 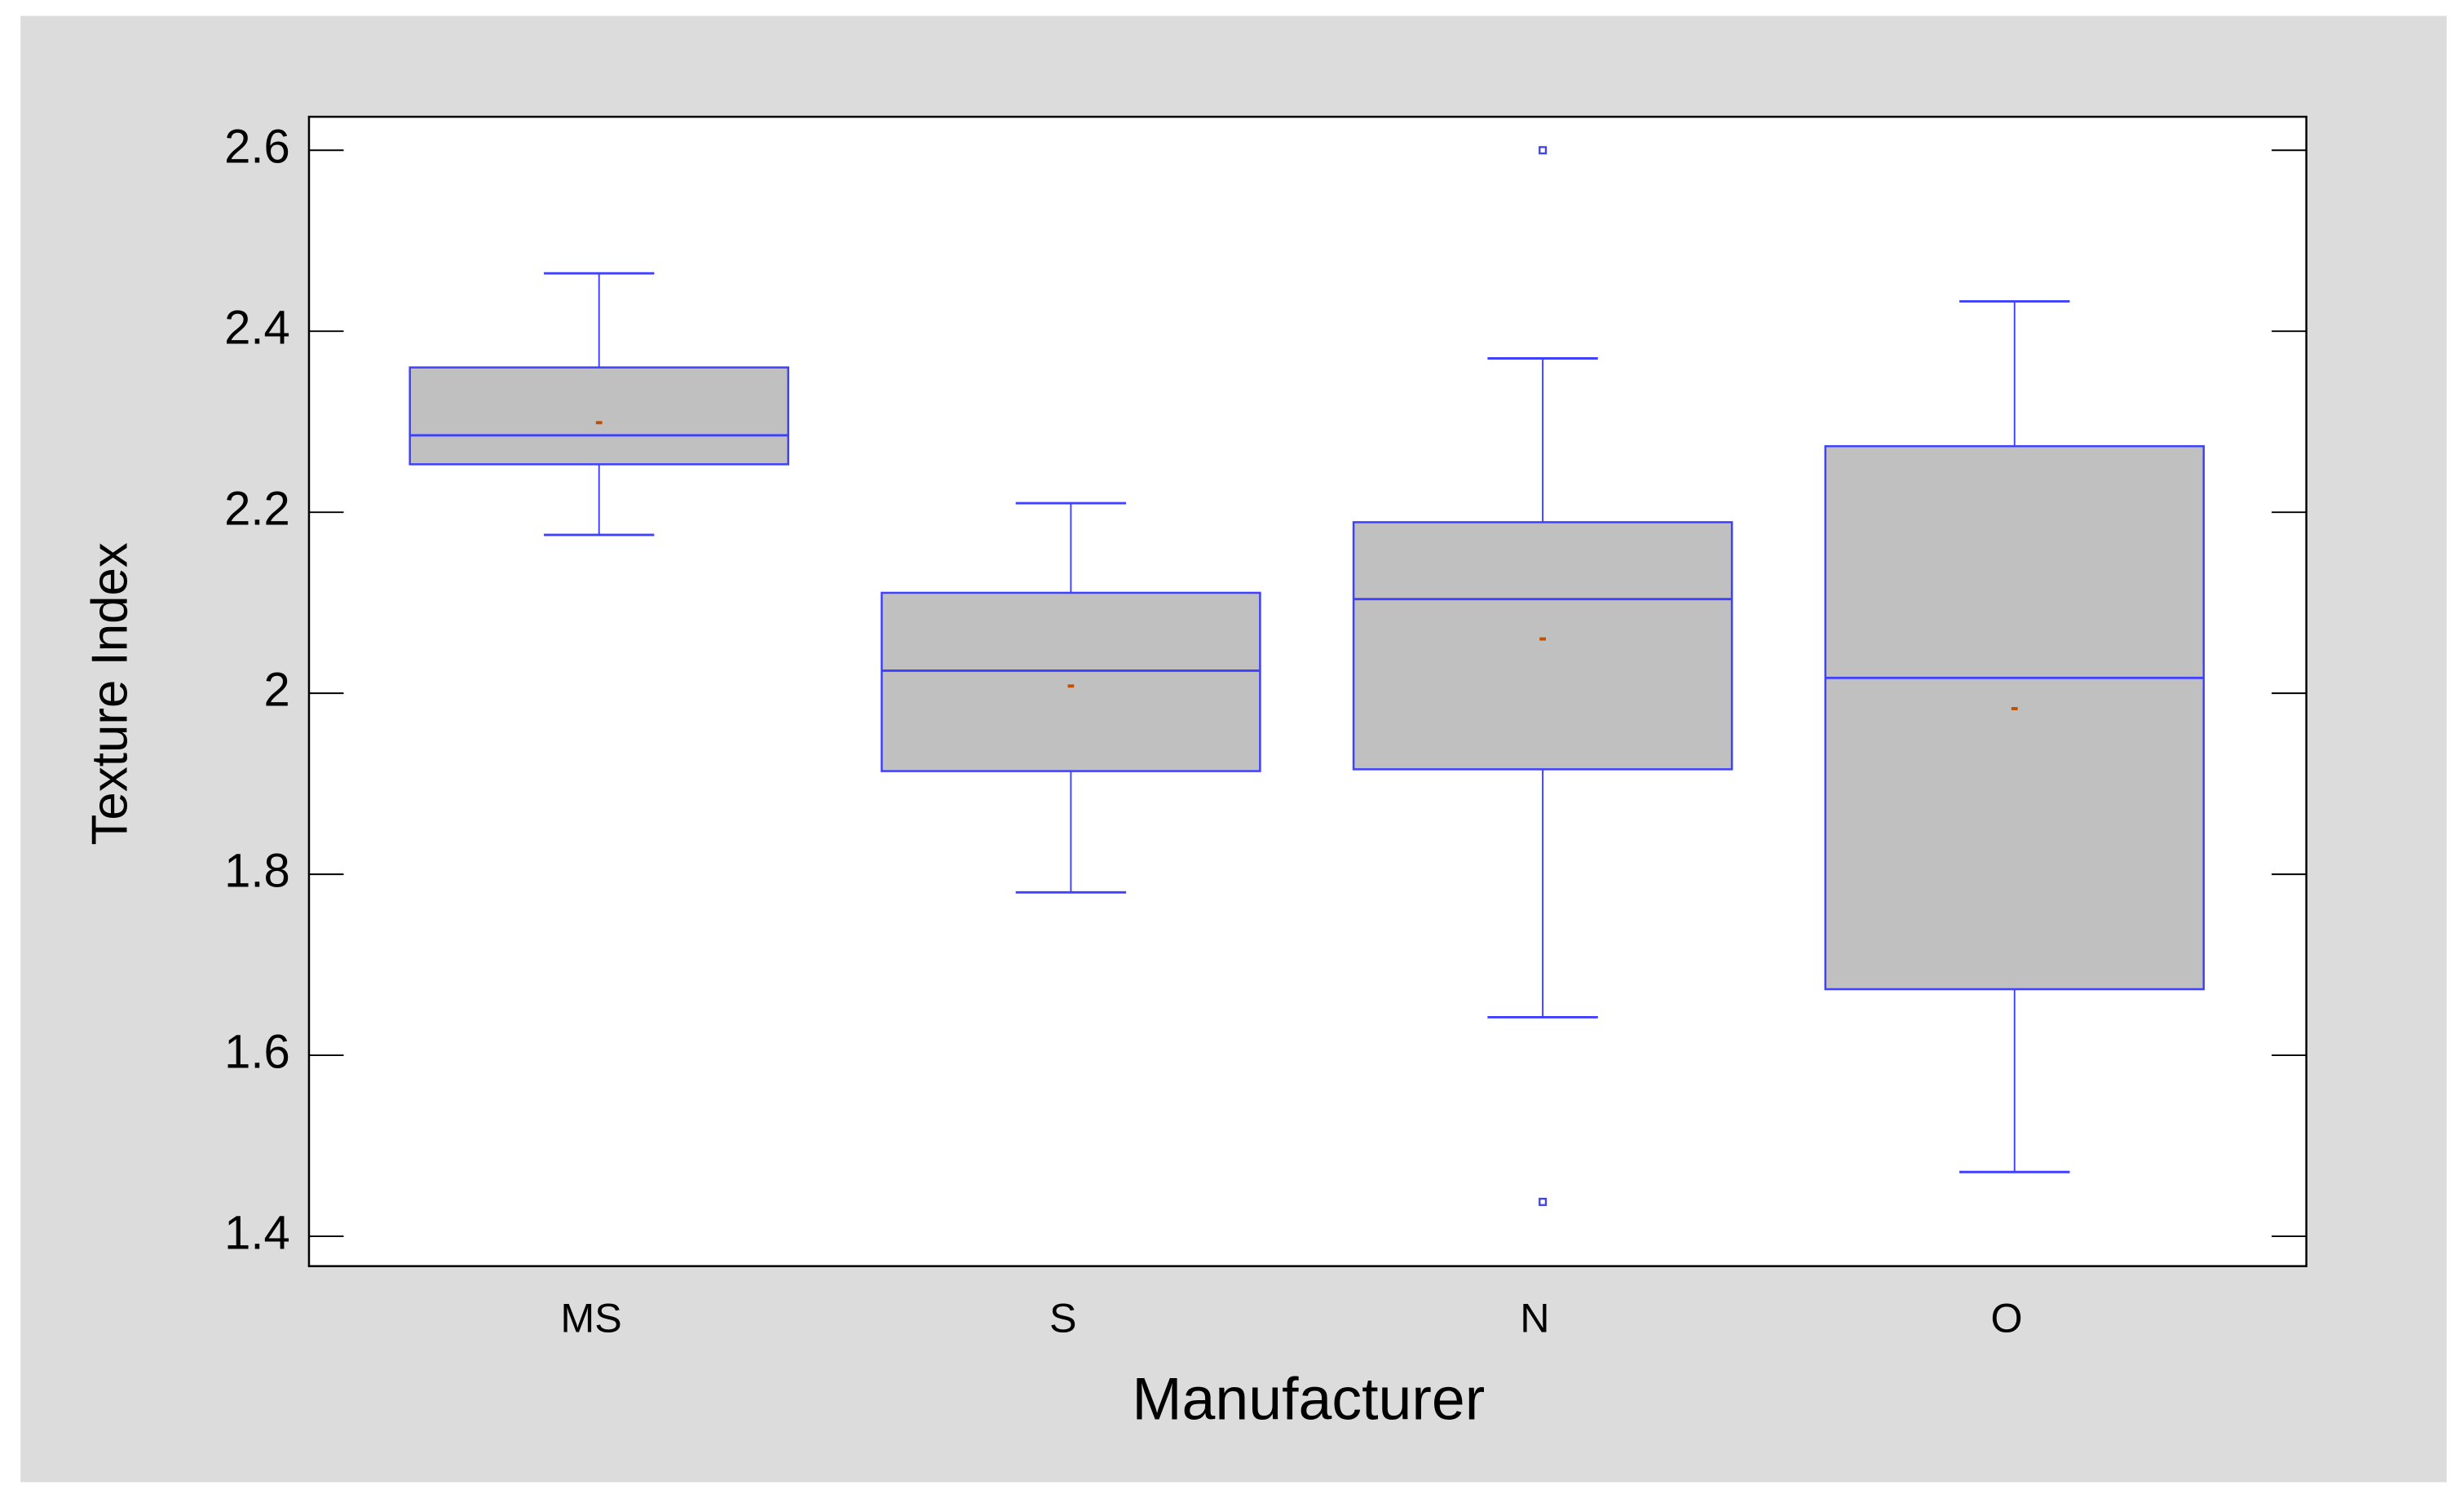 I want to click on x-tick-label: MS, so click(x=590, y=1318).